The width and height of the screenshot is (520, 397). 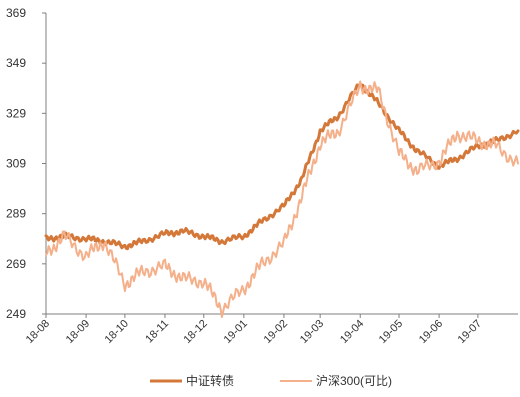 I want to click on y-tick-label: 249, so click(x=16, y=314).